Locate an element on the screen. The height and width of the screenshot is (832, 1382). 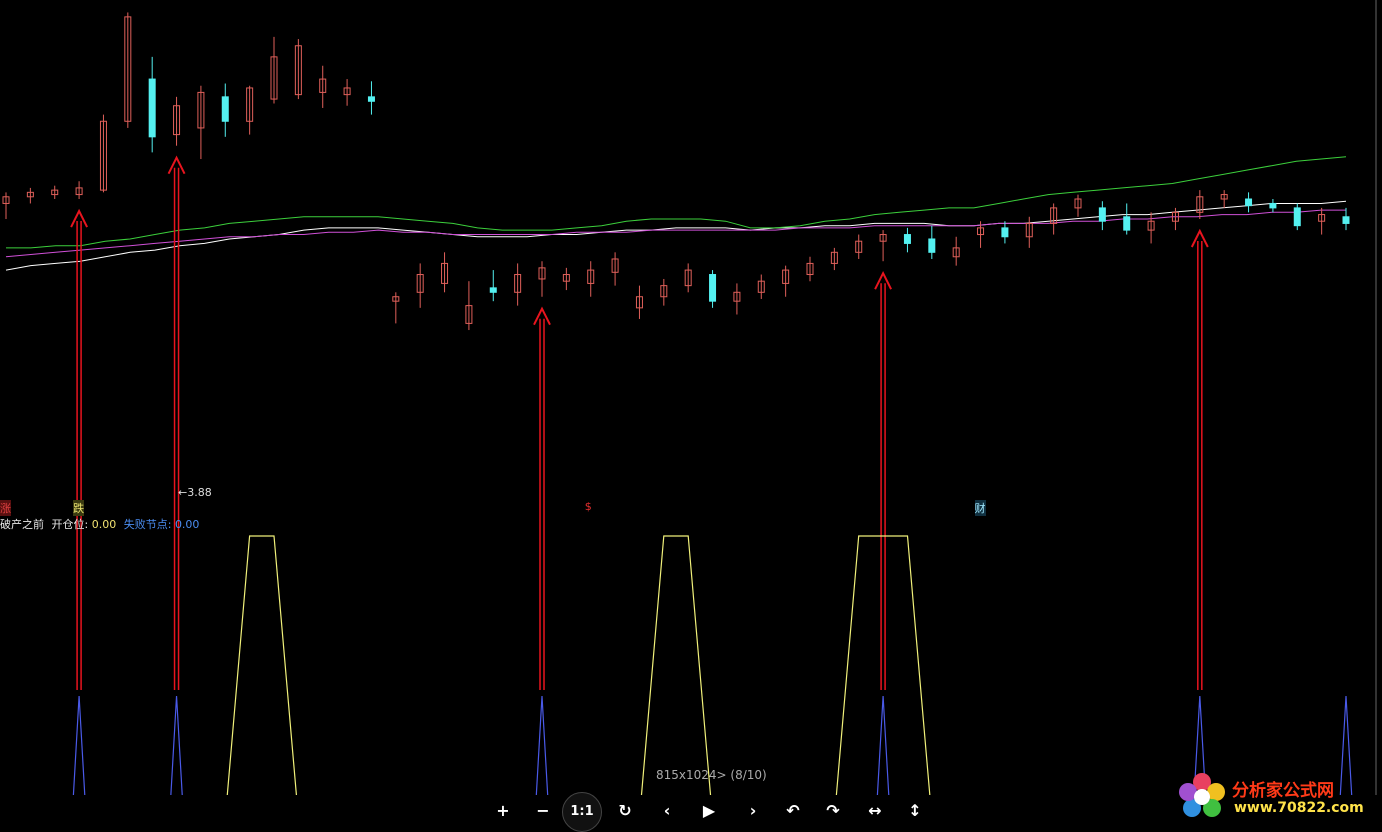
viewer-button-0: + is located at coordinates (503, 810).